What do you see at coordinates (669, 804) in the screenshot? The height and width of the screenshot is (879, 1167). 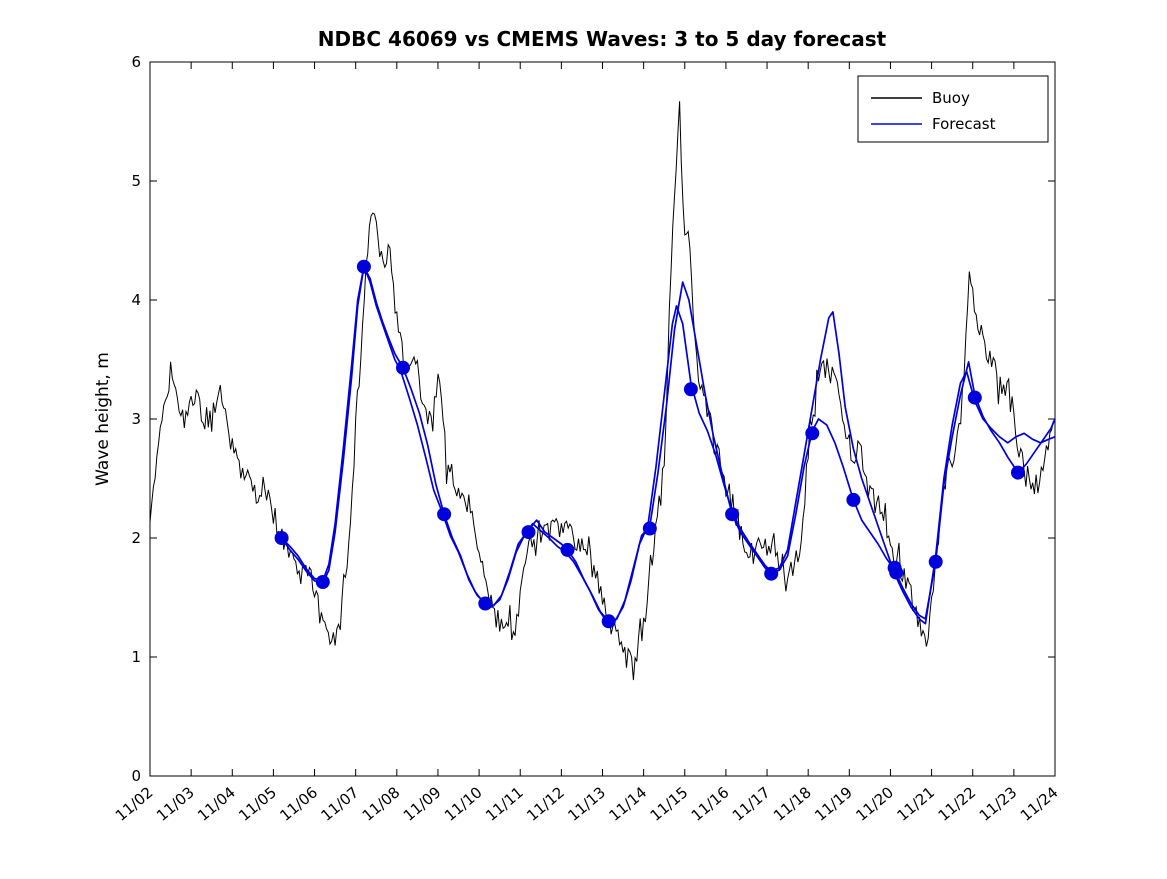 I see `x-tick-label: 11/15` at bounding box center [669, 804].